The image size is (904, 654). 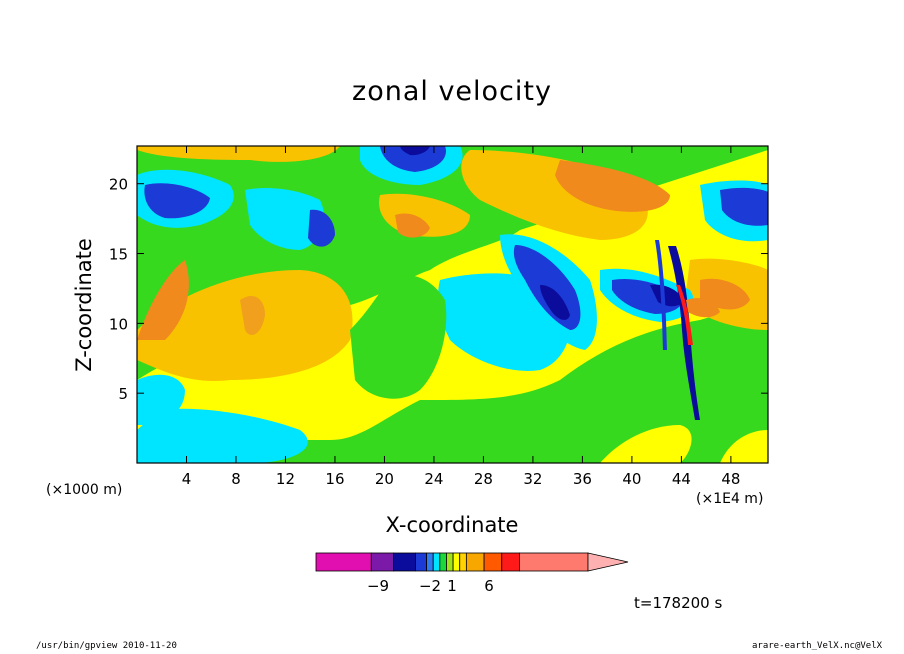 I want to click on x-axis-label: X-coordinate, so click(x=452, y=525).